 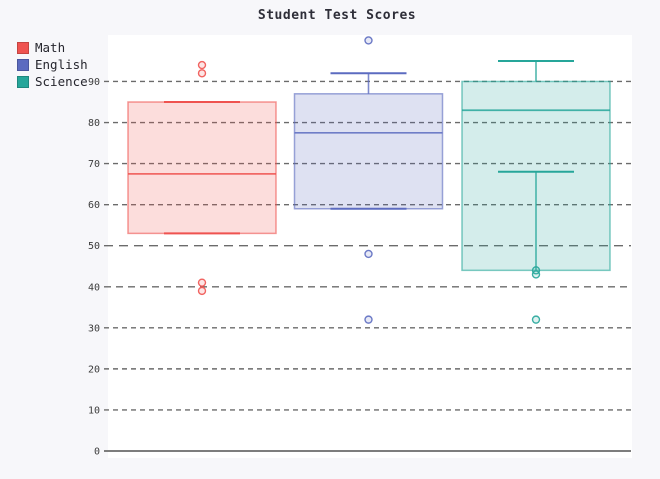 I want to click on chart-title: Student Test Scores, so click(x=337, y=15).